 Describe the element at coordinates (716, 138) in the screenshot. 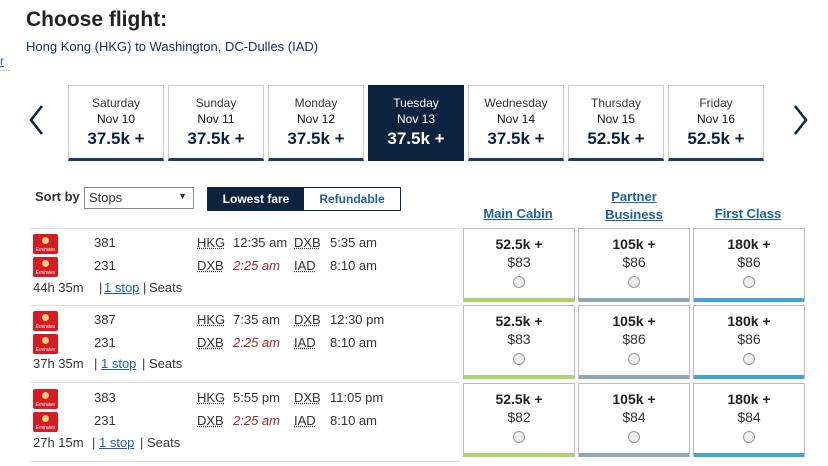

I see `date-price: 52.5k +` at that location.